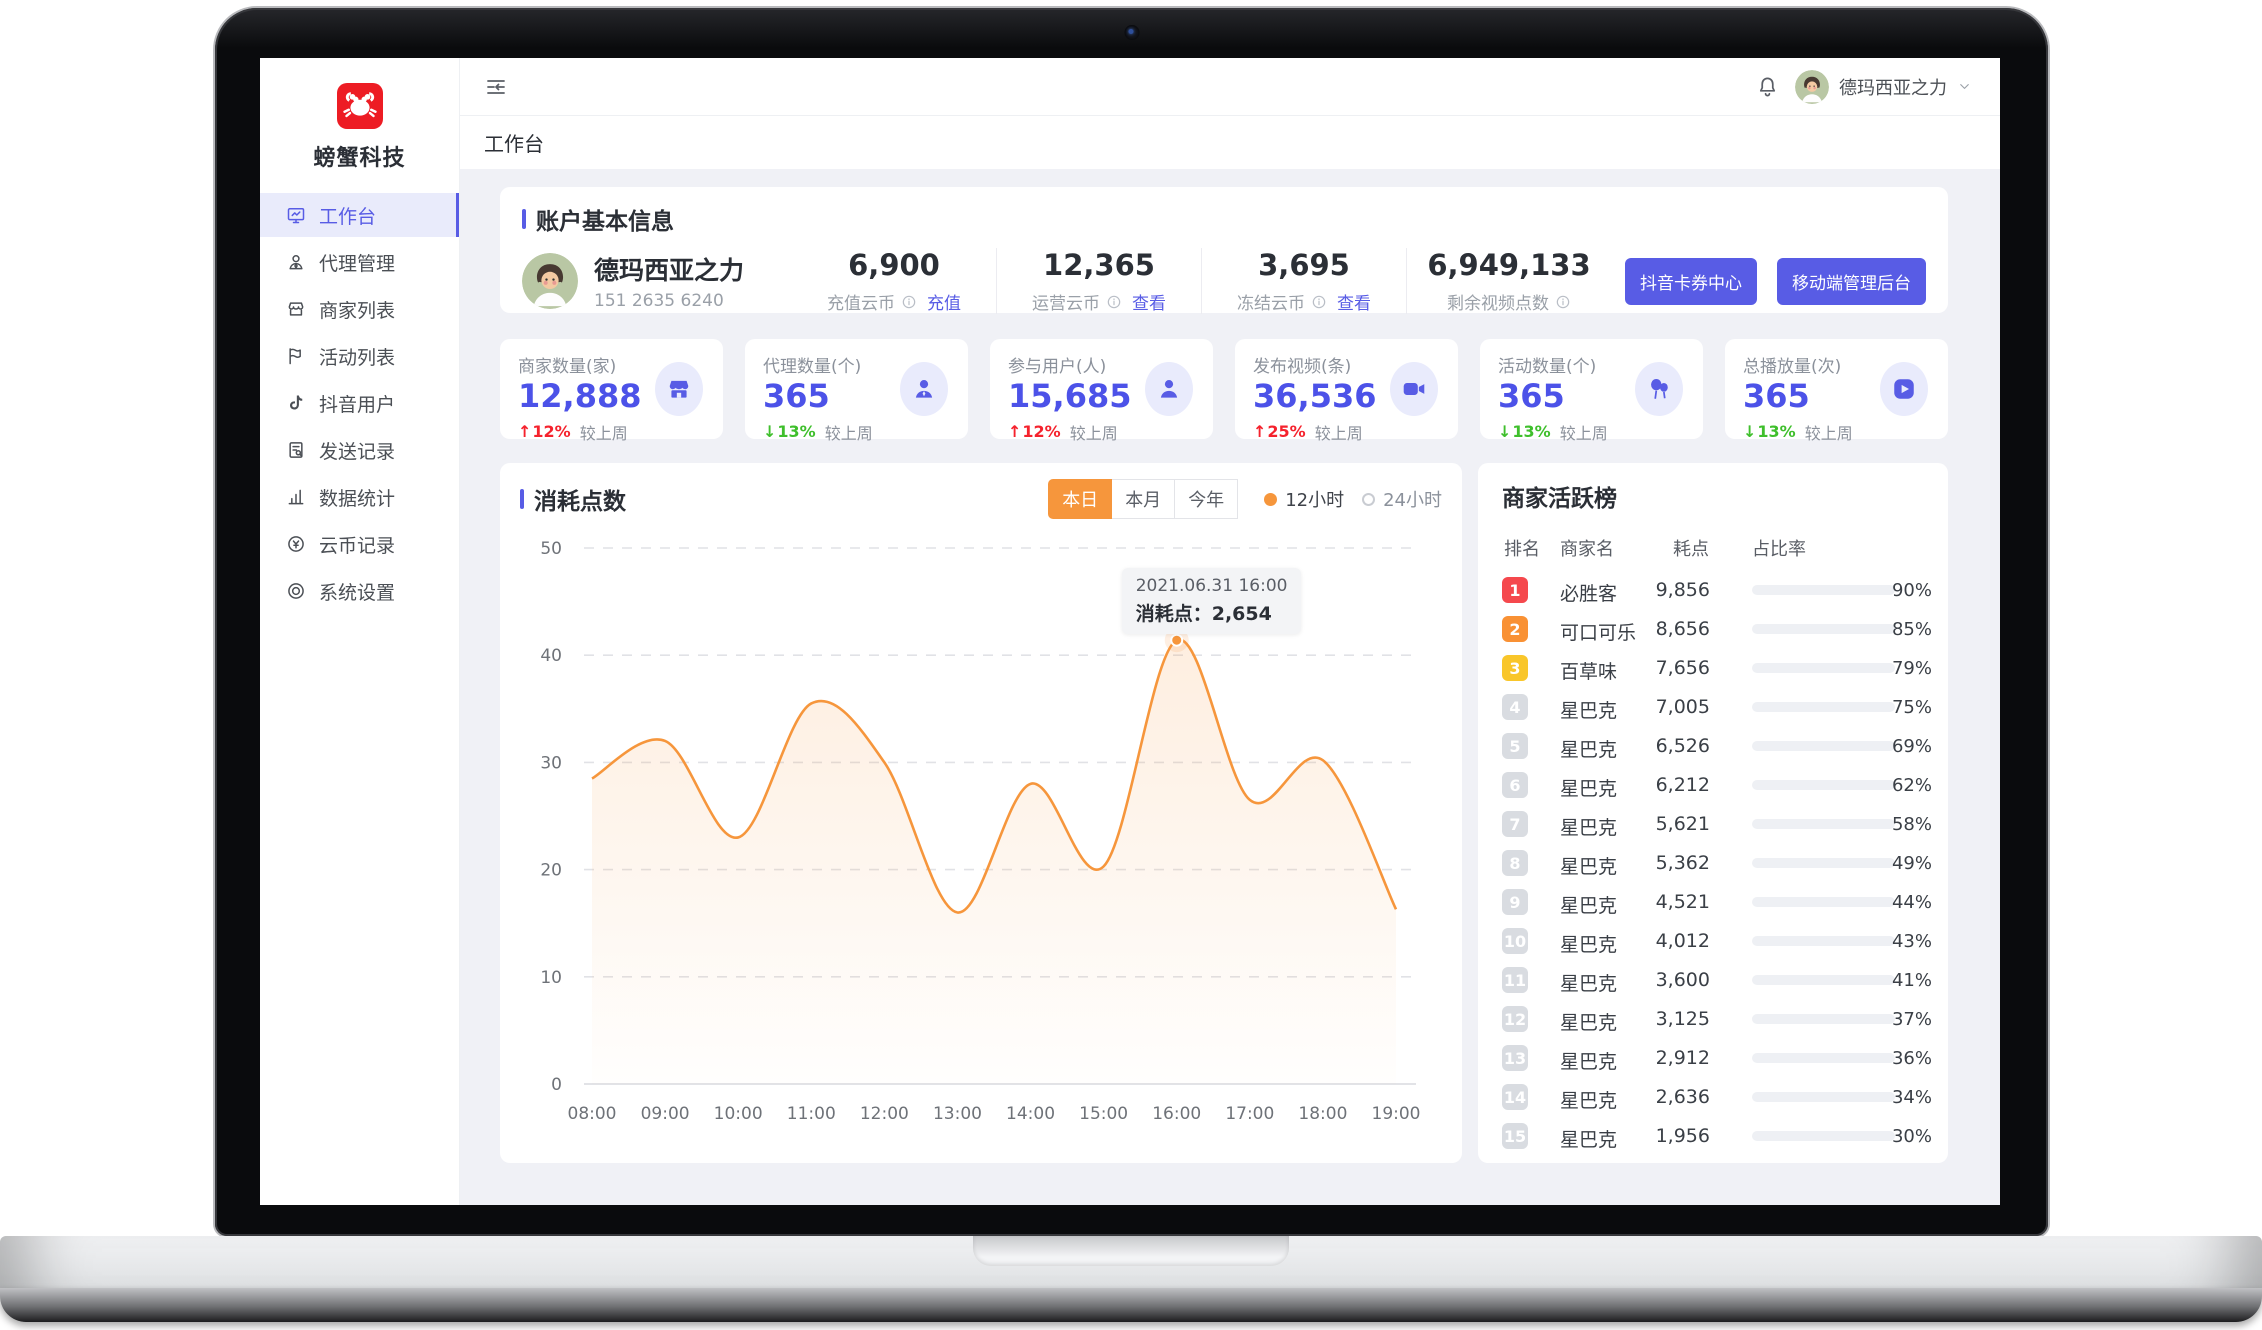 Image resolution: width=2262 pixels, height=1330 pixels. I want to click on rank-badge: 9, so click(1515, 902).